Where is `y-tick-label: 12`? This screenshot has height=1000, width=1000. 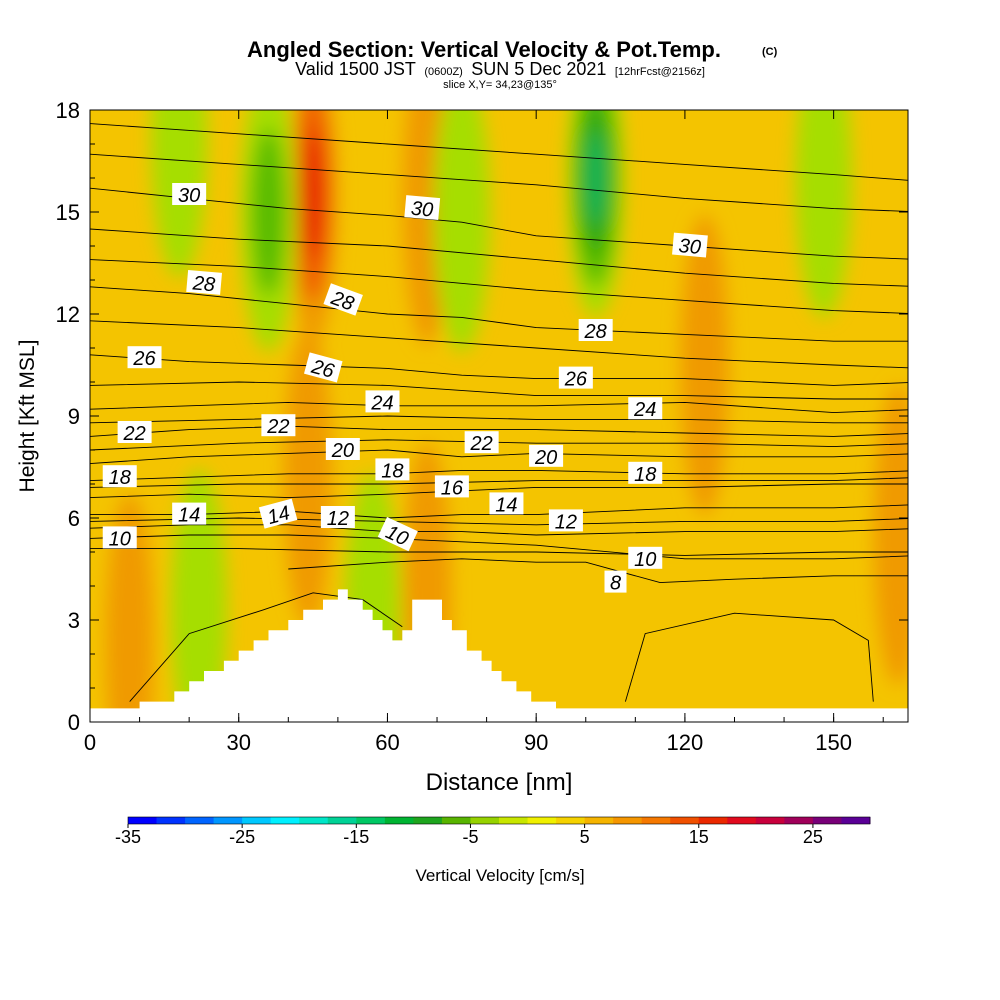 y-tick-label: 12 is located at coordinates (68, 314).